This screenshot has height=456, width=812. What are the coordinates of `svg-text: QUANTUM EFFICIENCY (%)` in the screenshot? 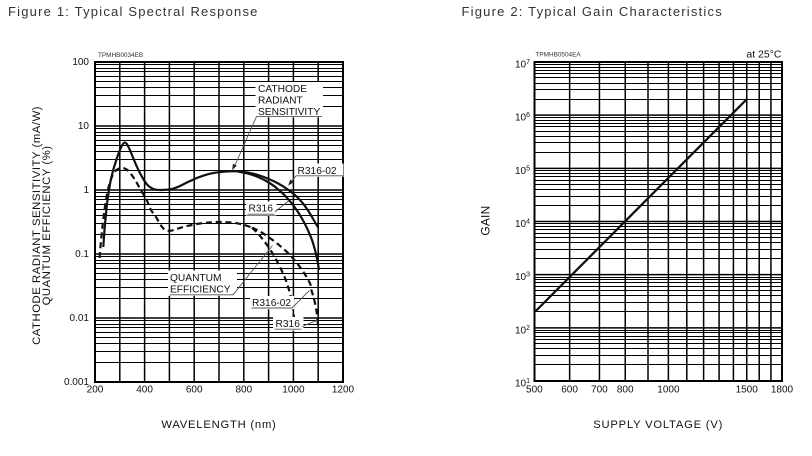 It's located at (47, 225).